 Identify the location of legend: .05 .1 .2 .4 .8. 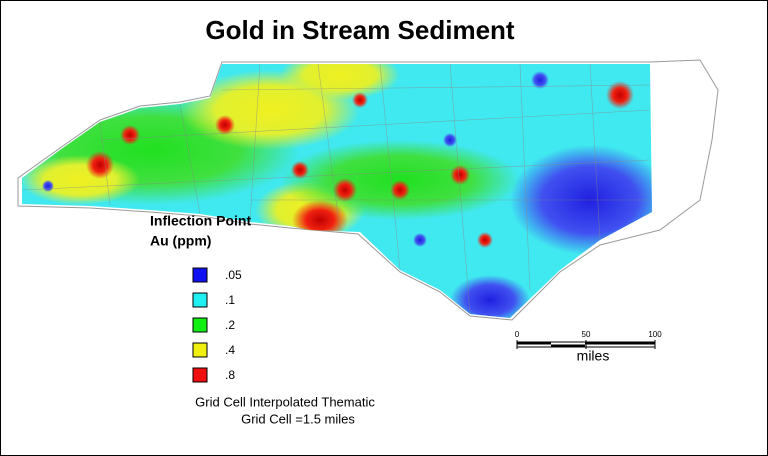
(217, 325).